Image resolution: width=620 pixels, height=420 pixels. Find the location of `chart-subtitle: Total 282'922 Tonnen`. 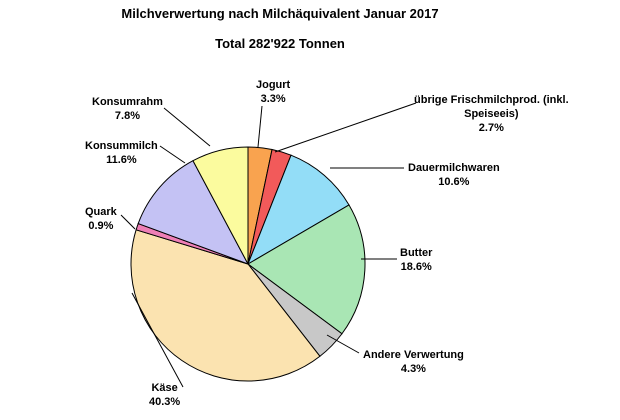

chart-subtitle: Total 282'922 Tonnen is located at coordinates (280, 43).